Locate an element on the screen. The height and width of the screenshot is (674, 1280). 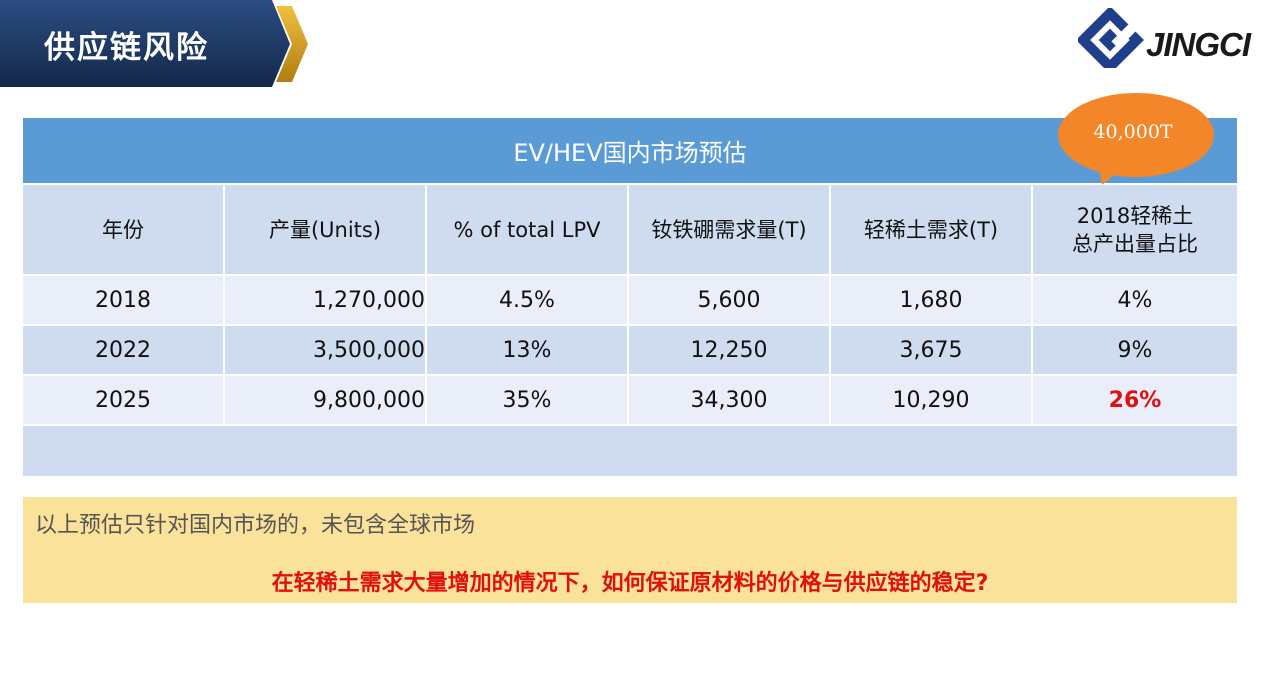
cell-year: 2025 is located at coordinates (124, 400).